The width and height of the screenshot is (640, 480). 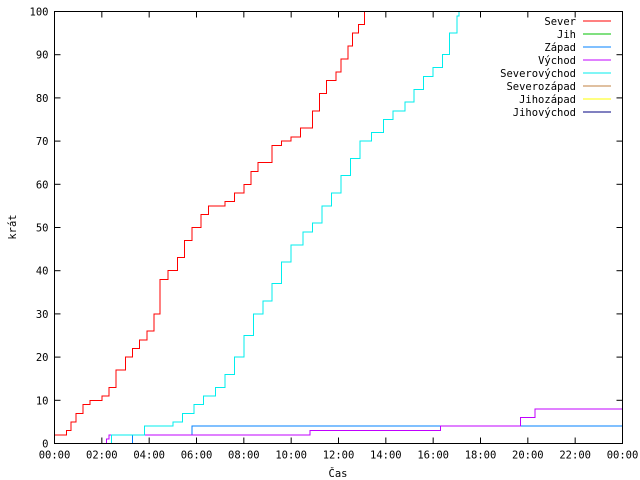 I want to click on x-tick-label: 14:00, so click(x=386, y=456).